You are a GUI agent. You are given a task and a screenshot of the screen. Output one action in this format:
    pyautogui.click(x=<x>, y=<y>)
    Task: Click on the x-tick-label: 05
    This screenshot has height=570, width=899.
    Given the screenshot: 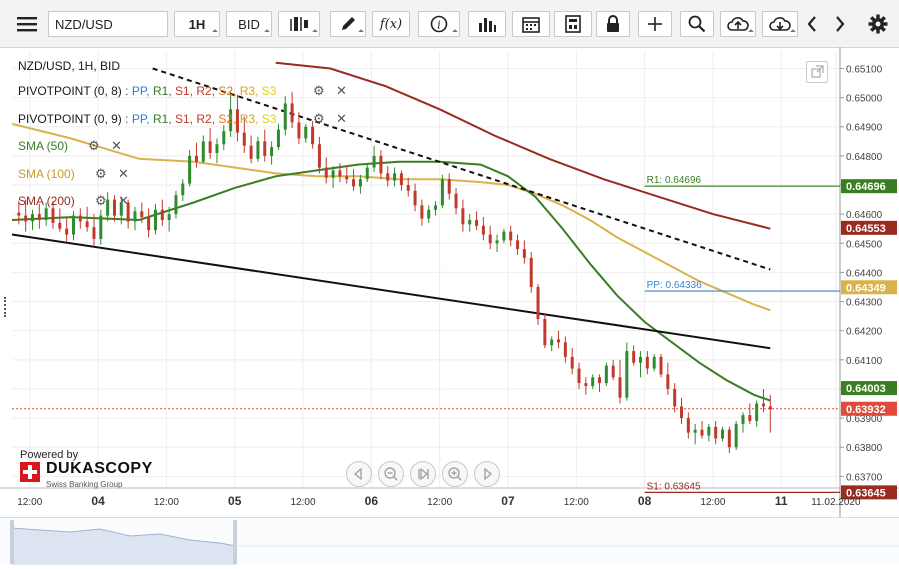 What is the action you would take?
    pyautogui.click(x=235, y=501)
    